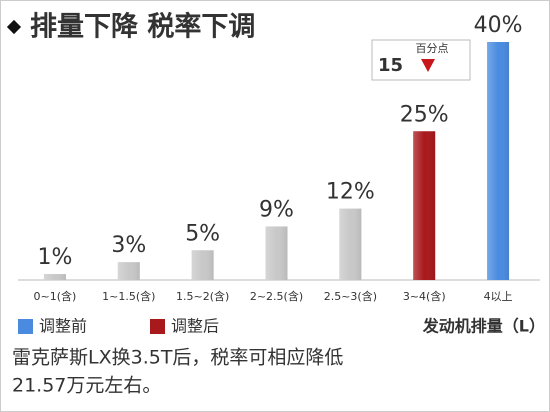  What do you see at coordinates (128, 245) in the screenshot?
I see `value-label: 3%` at bounding box center [128, 245].